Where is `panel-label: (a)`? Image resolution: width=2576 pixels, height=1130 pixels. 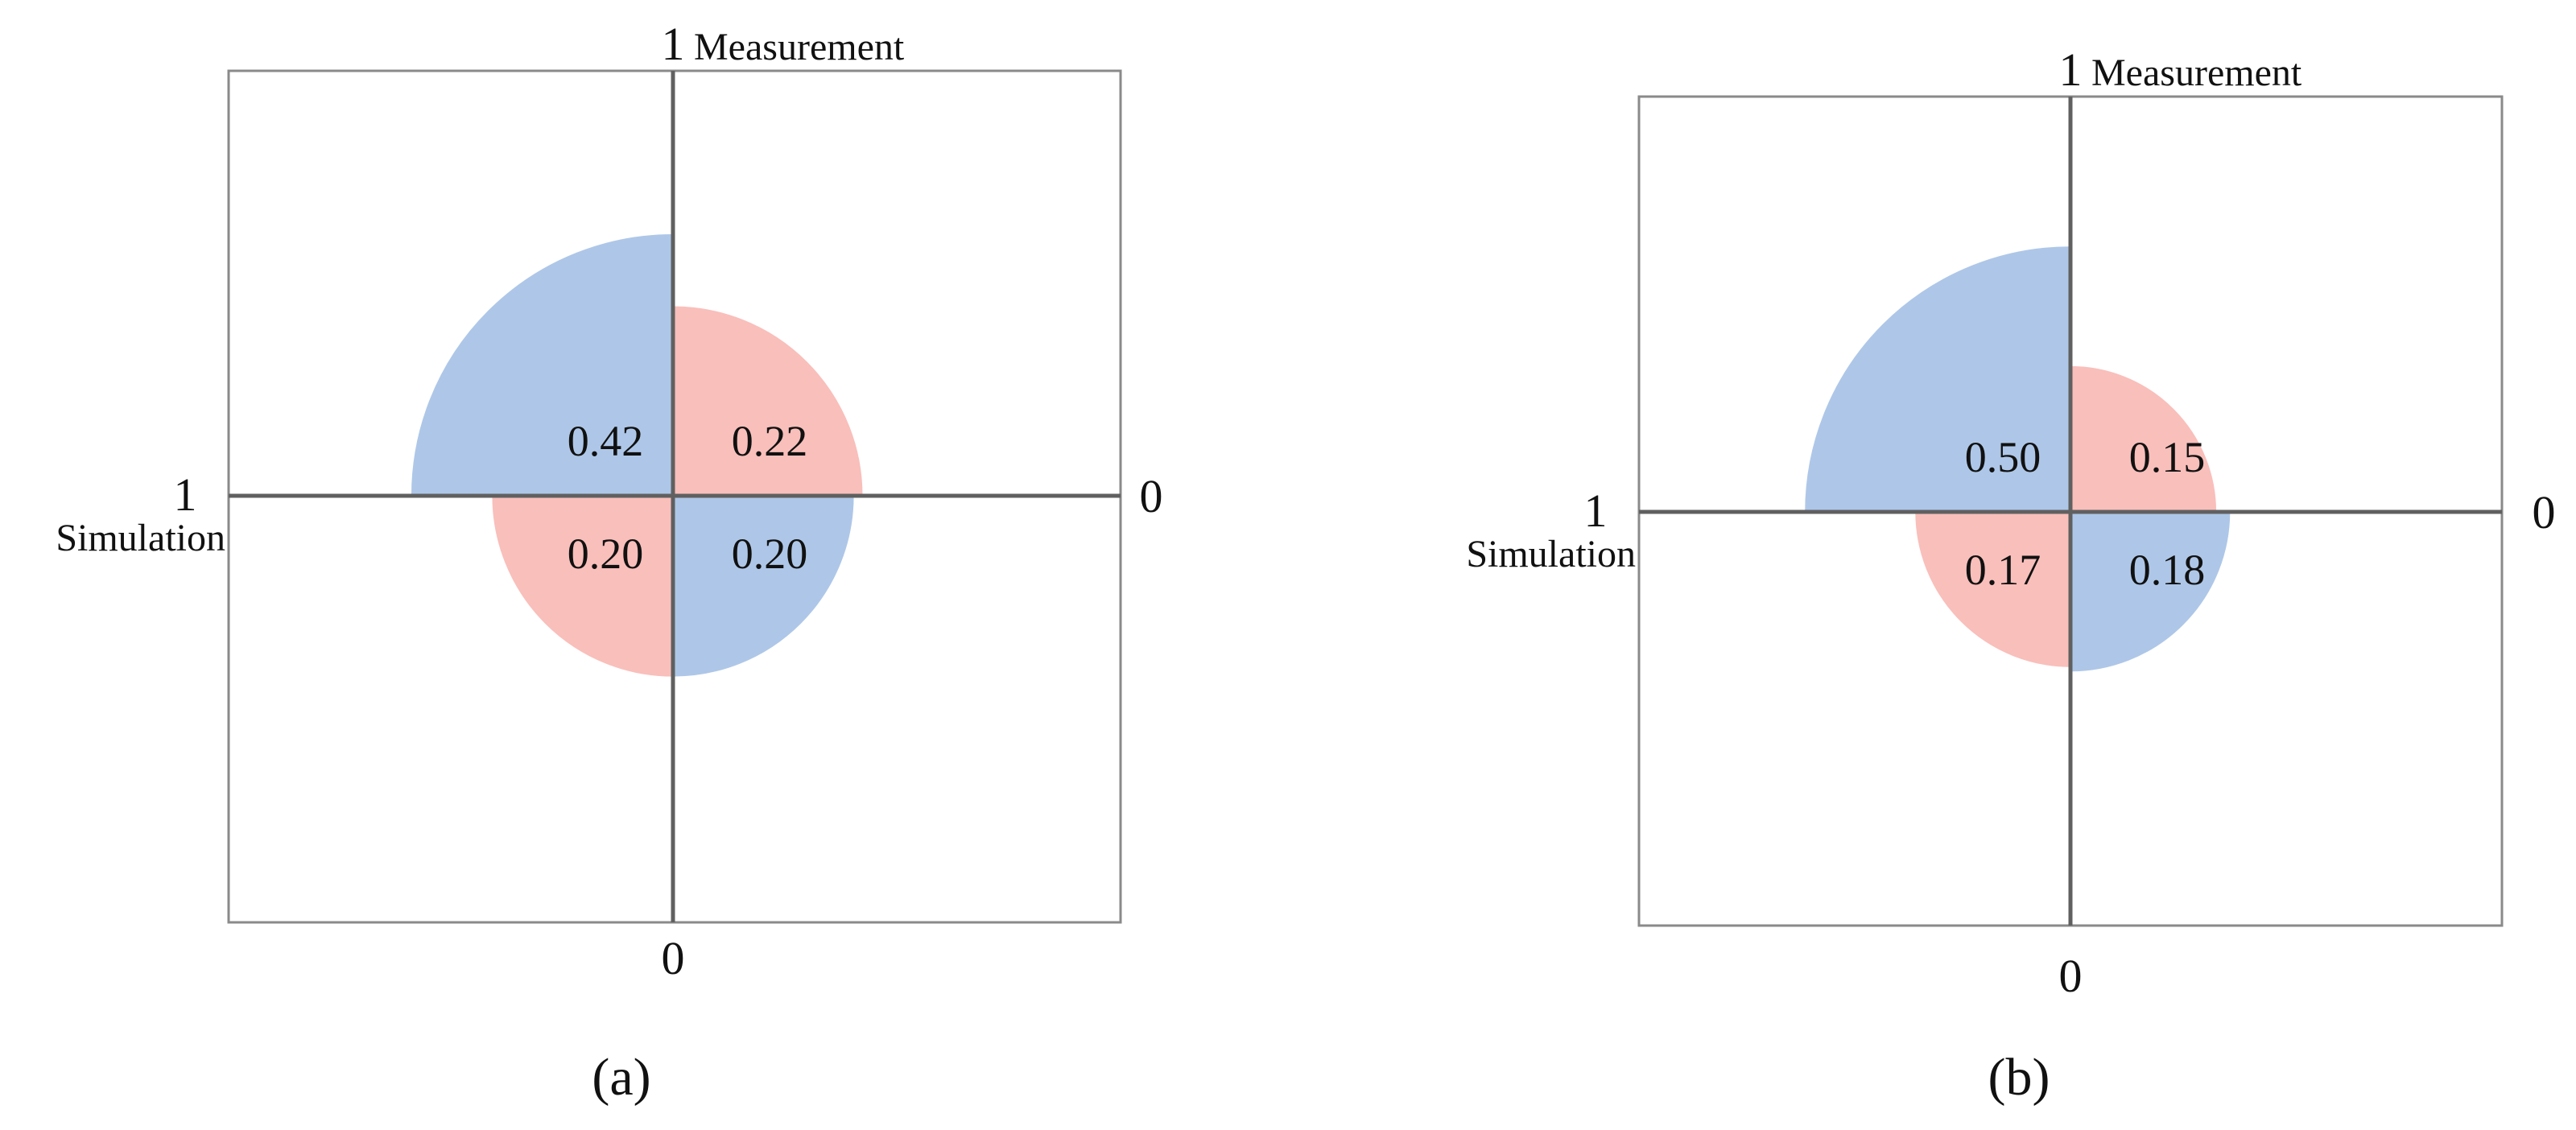 panel-label: (a) is located at coordinates (621, 1077).